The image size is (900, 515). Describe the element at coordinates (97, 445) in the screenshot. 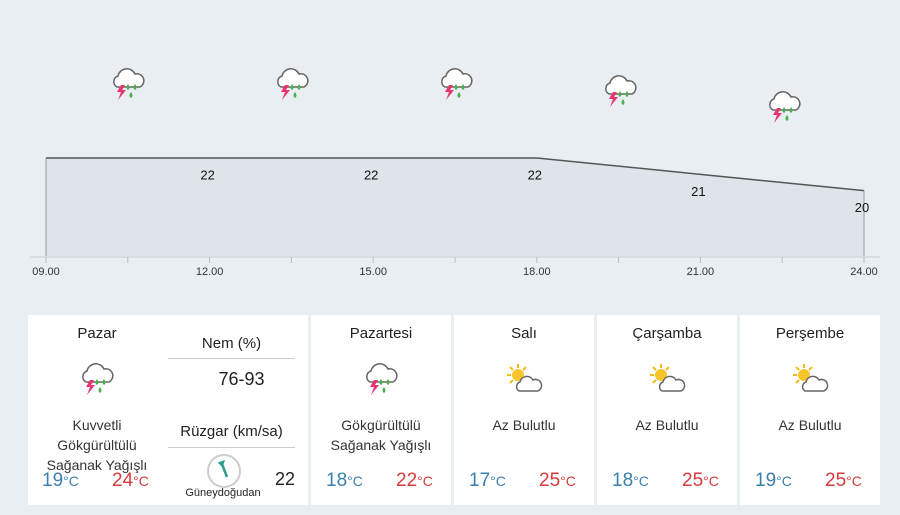

I see `condition: Kuvvetli Gökgürültülü Sağanak Yağışlı` at that location.